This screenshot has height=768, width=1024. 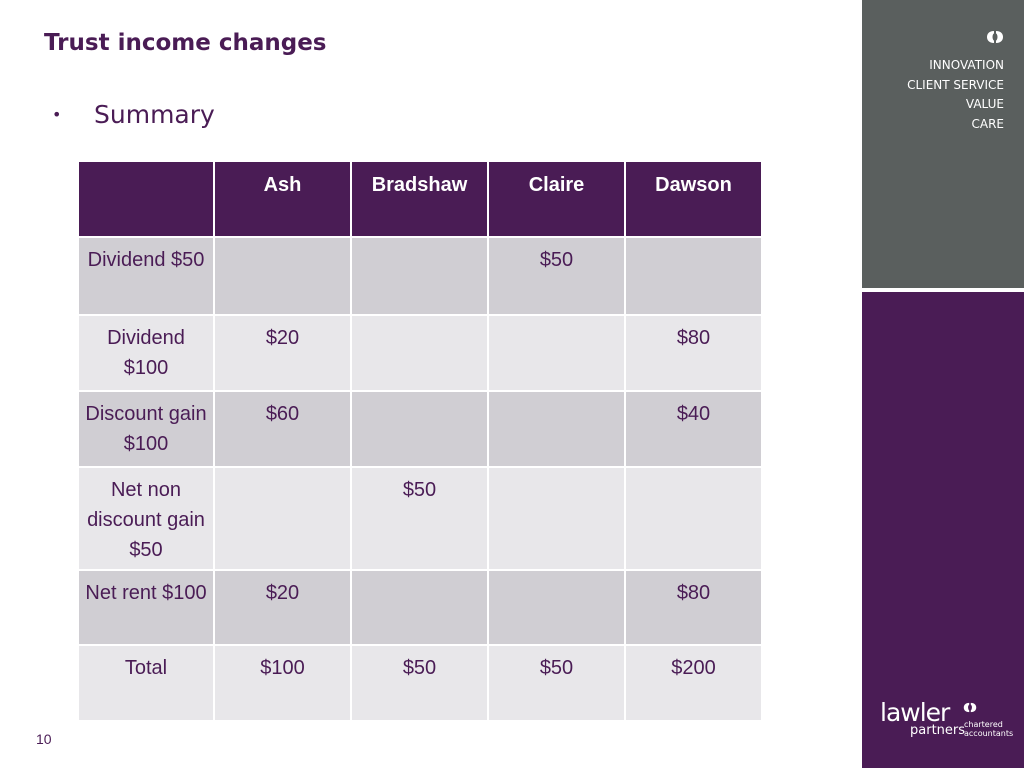 What do you see at coordinates (938, 730) in the screenshot?
I see `logo-subtitle: partners` at bounding box center [938, 730].